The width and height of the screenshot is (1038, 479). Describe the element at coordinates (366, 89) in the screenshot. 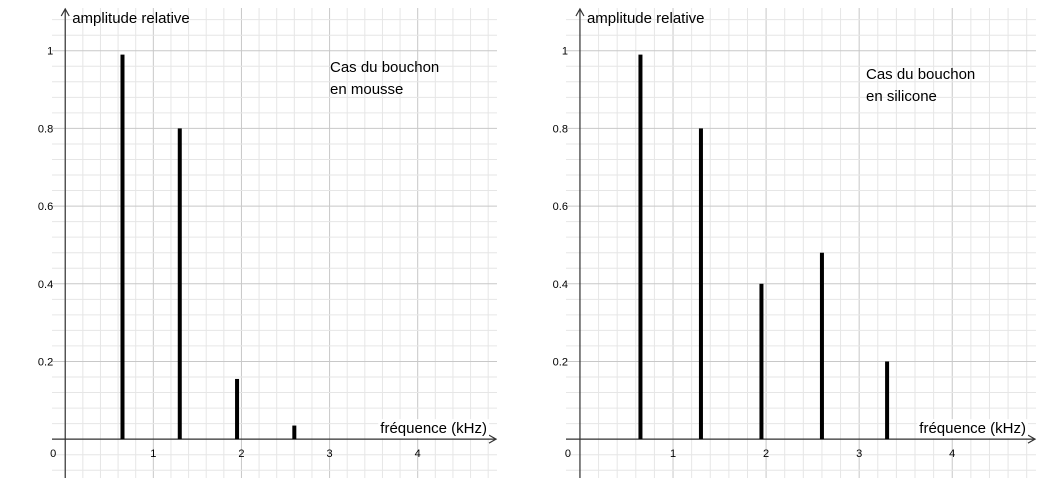

I see `annotation-line: en mousse` at that location.